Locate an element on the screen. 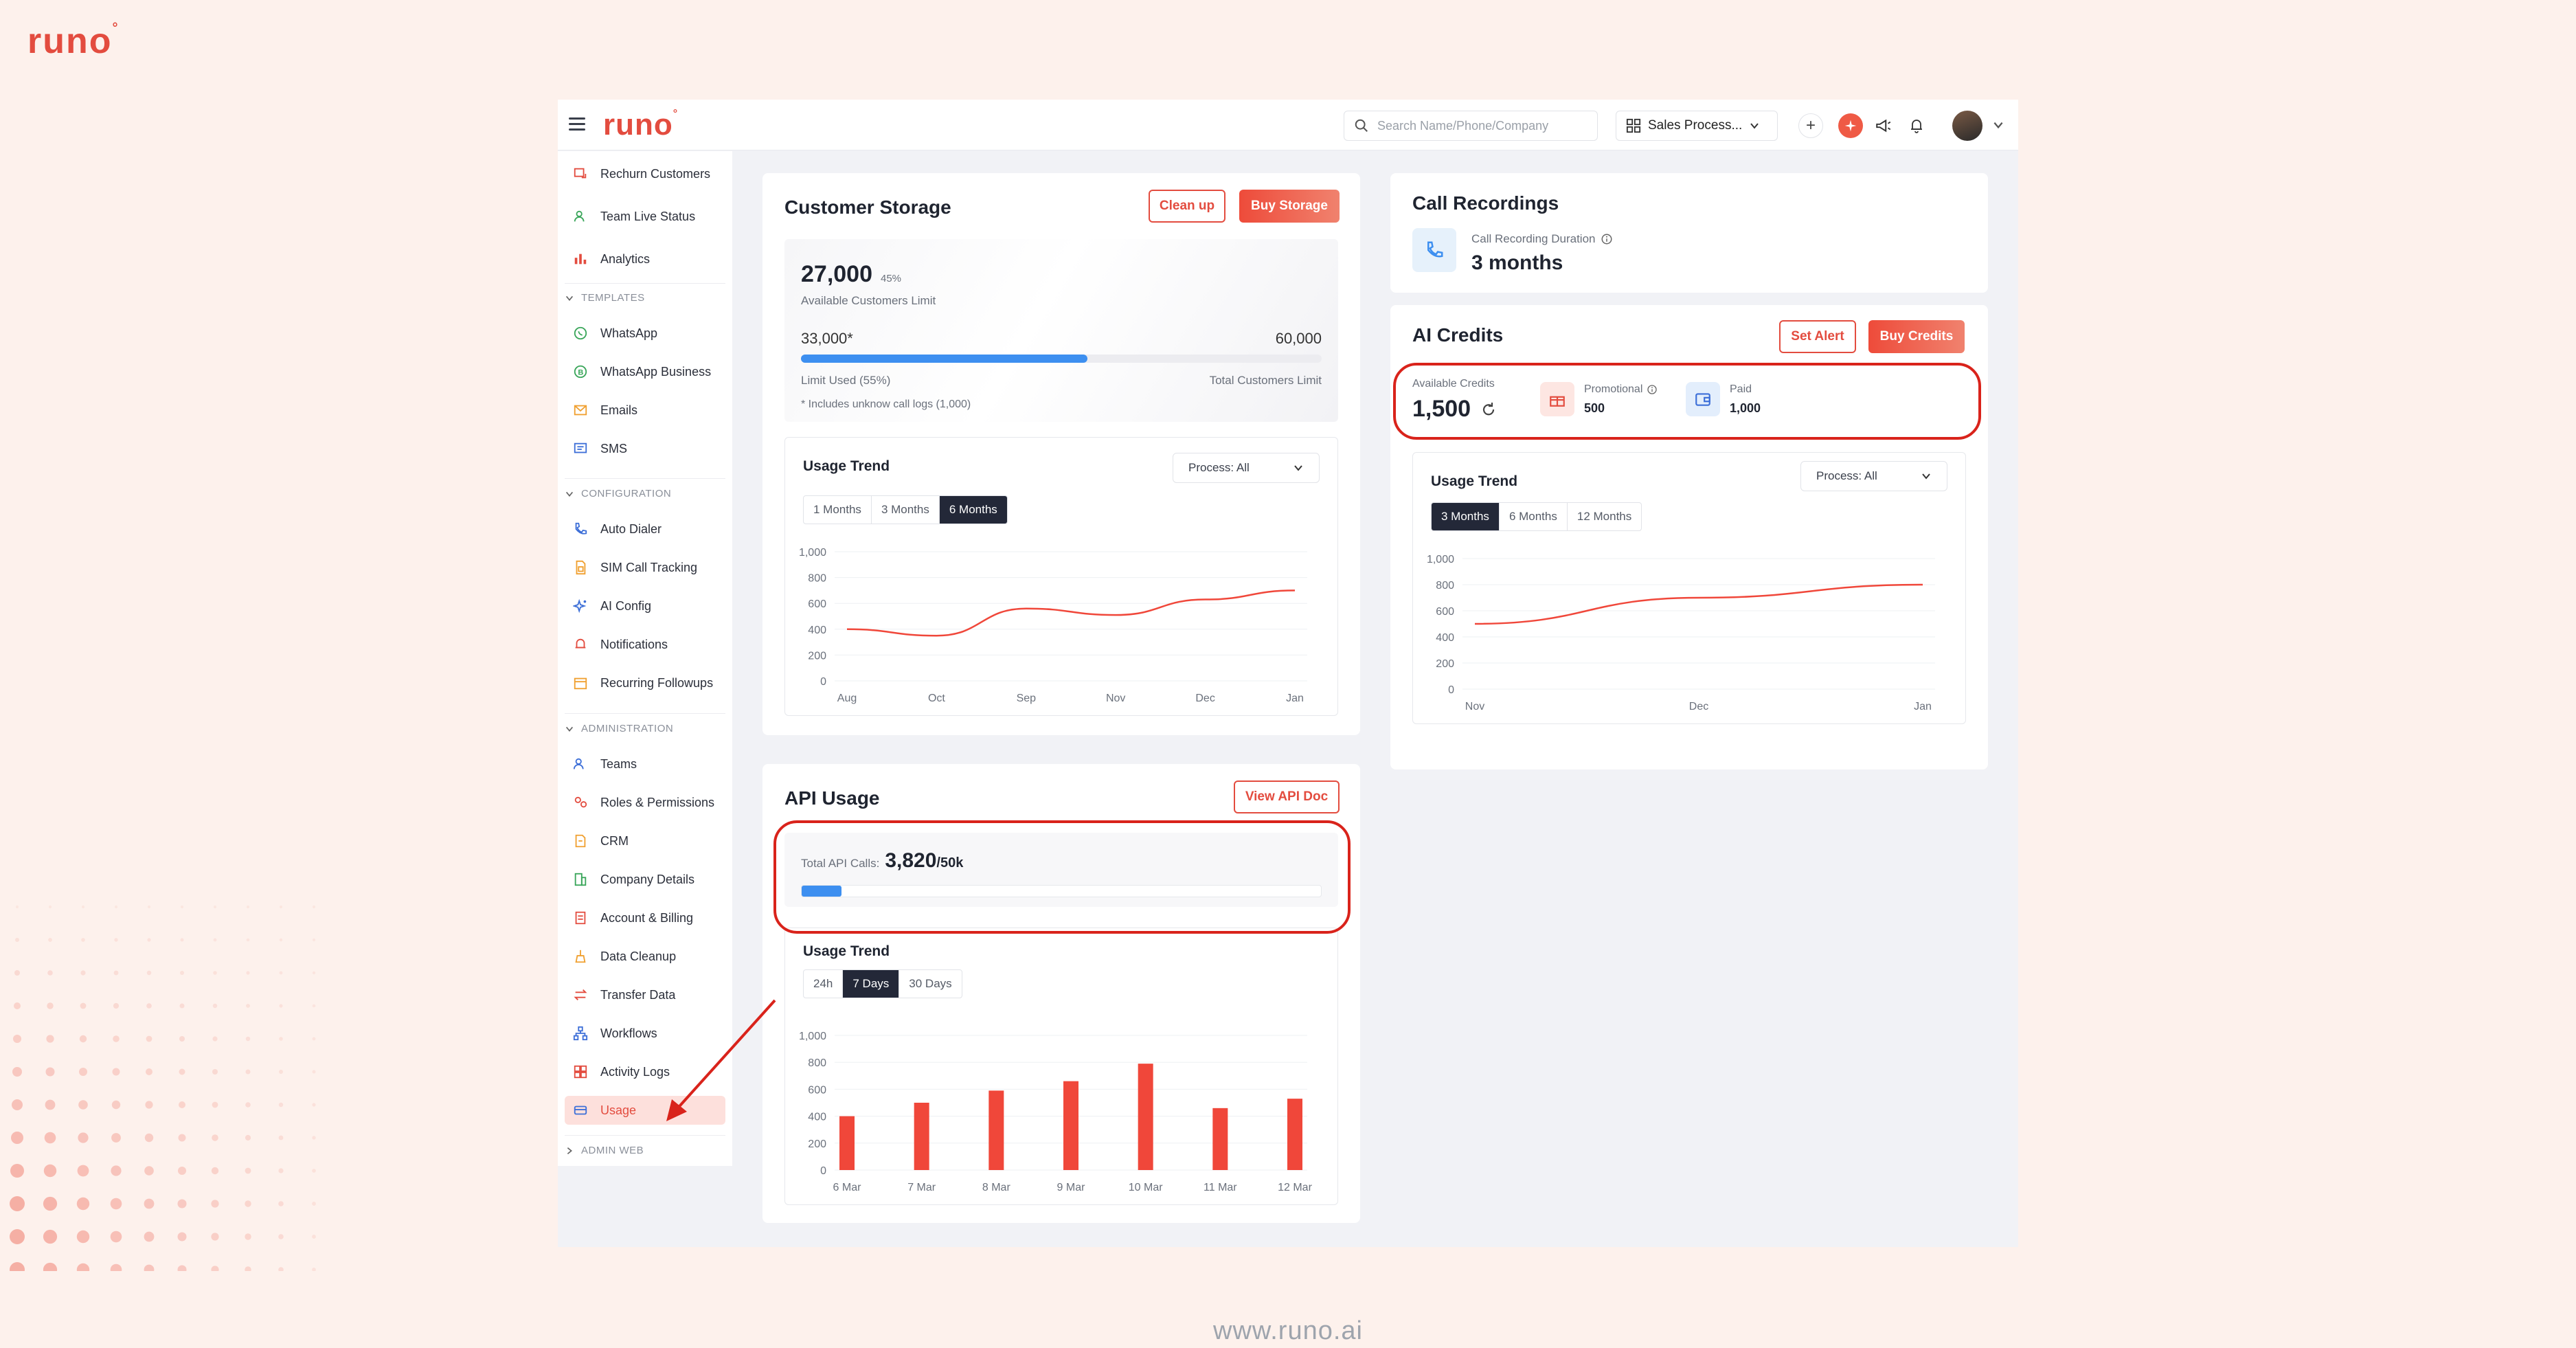 The image size is (2576, 1348). sidebar-item-teams: Teams is located at coordinates (645, 764).